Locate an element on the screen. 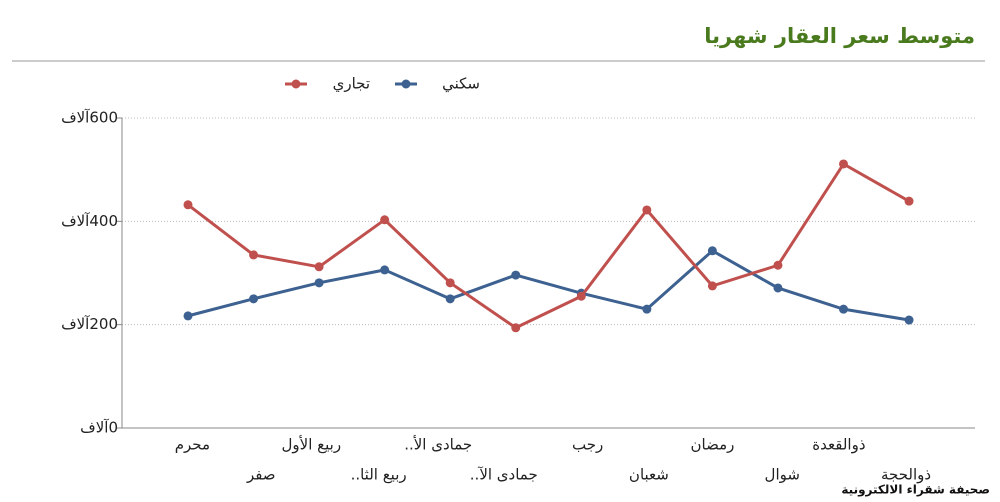 This screenshot has width=1000, height=502. x-tick-label: ذوالحجة is located at coordinates (906, 475).